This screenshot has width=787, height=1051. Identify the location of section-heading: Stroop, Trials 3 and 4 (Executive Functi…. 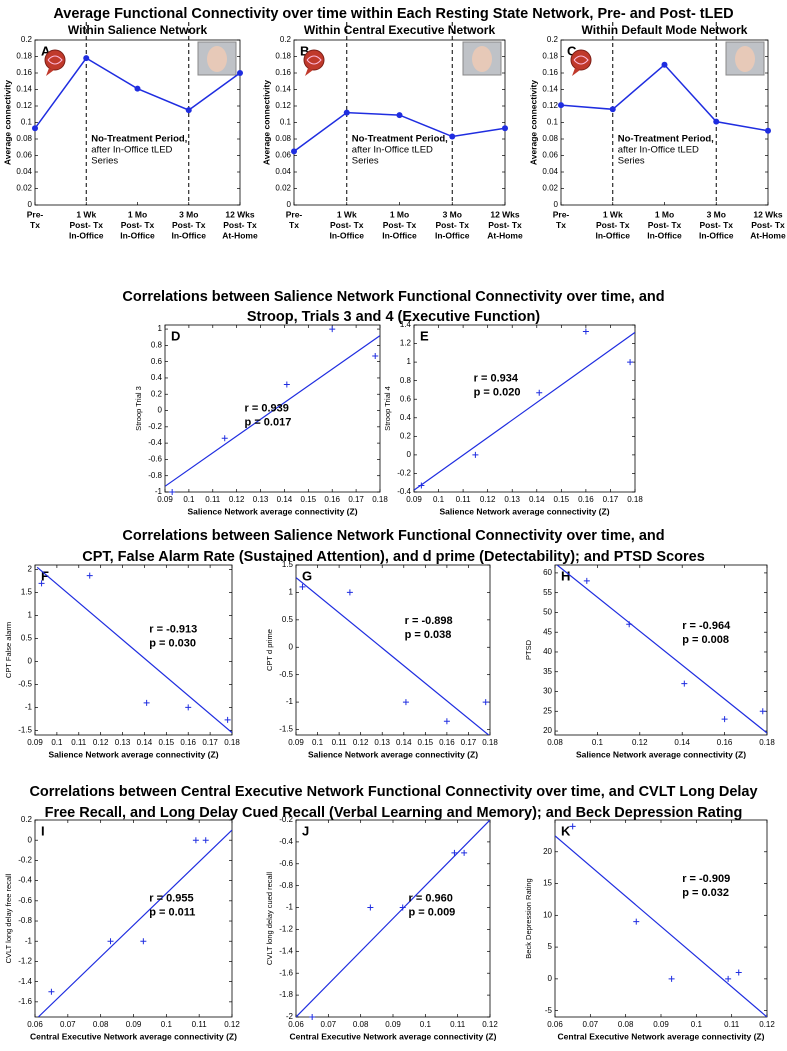
(393, 317).